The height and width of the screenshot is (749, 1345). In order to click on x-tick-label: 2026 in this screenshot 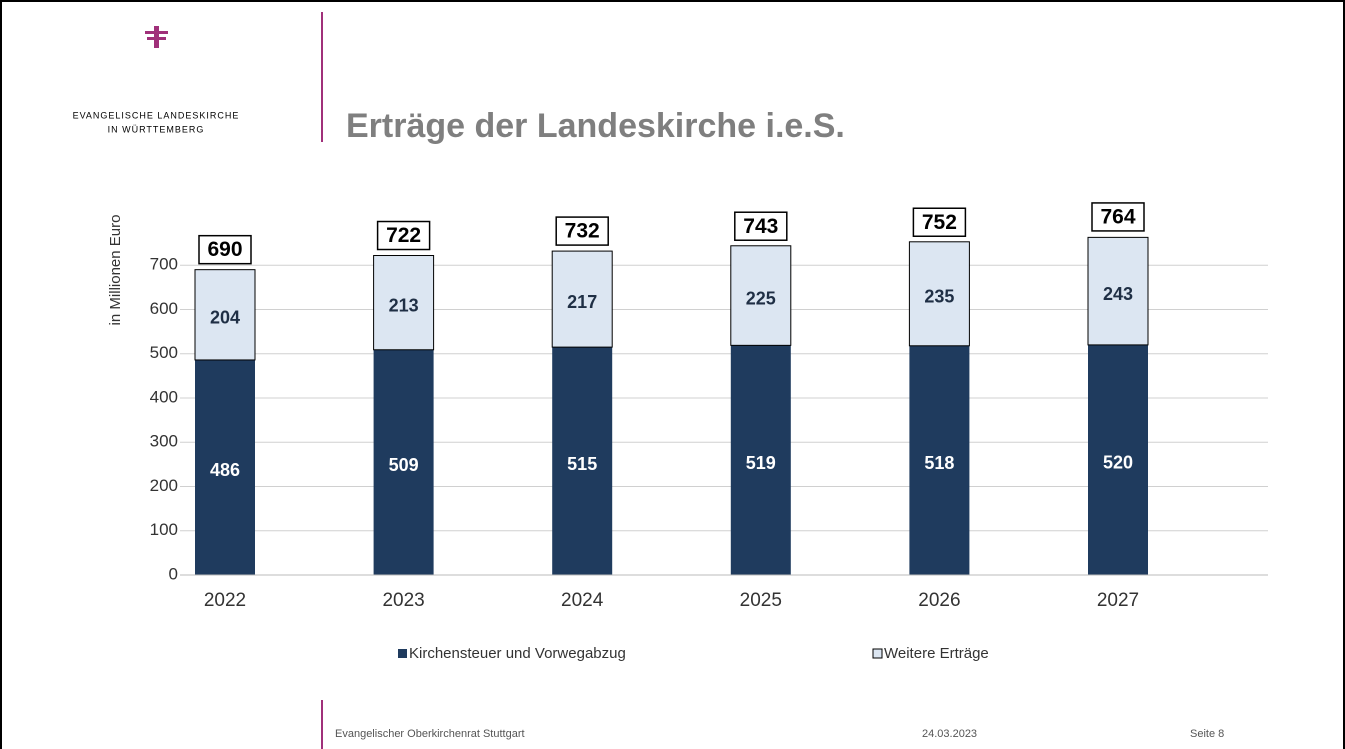, I will do `click(939, 600)`.